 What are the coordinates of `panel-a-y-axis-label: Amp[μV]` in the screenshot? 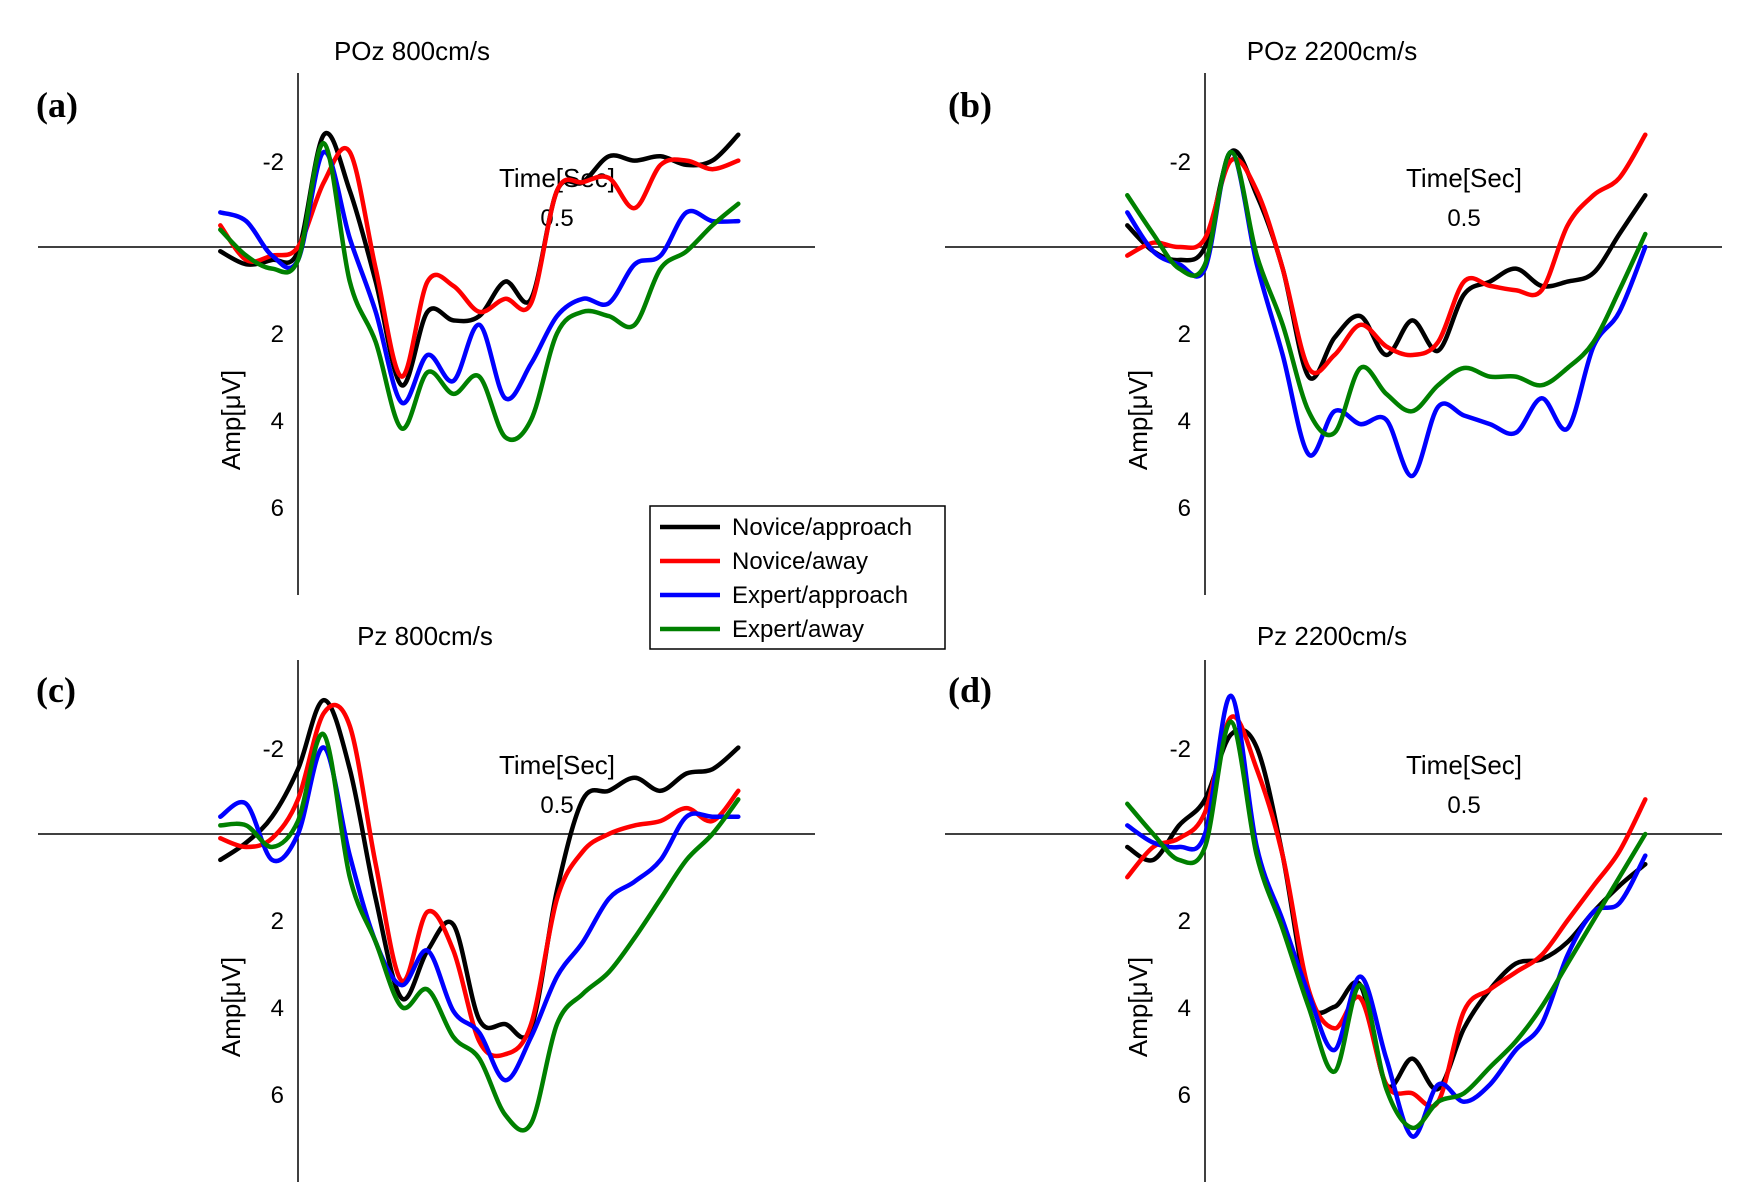 It's located at (231, 420).